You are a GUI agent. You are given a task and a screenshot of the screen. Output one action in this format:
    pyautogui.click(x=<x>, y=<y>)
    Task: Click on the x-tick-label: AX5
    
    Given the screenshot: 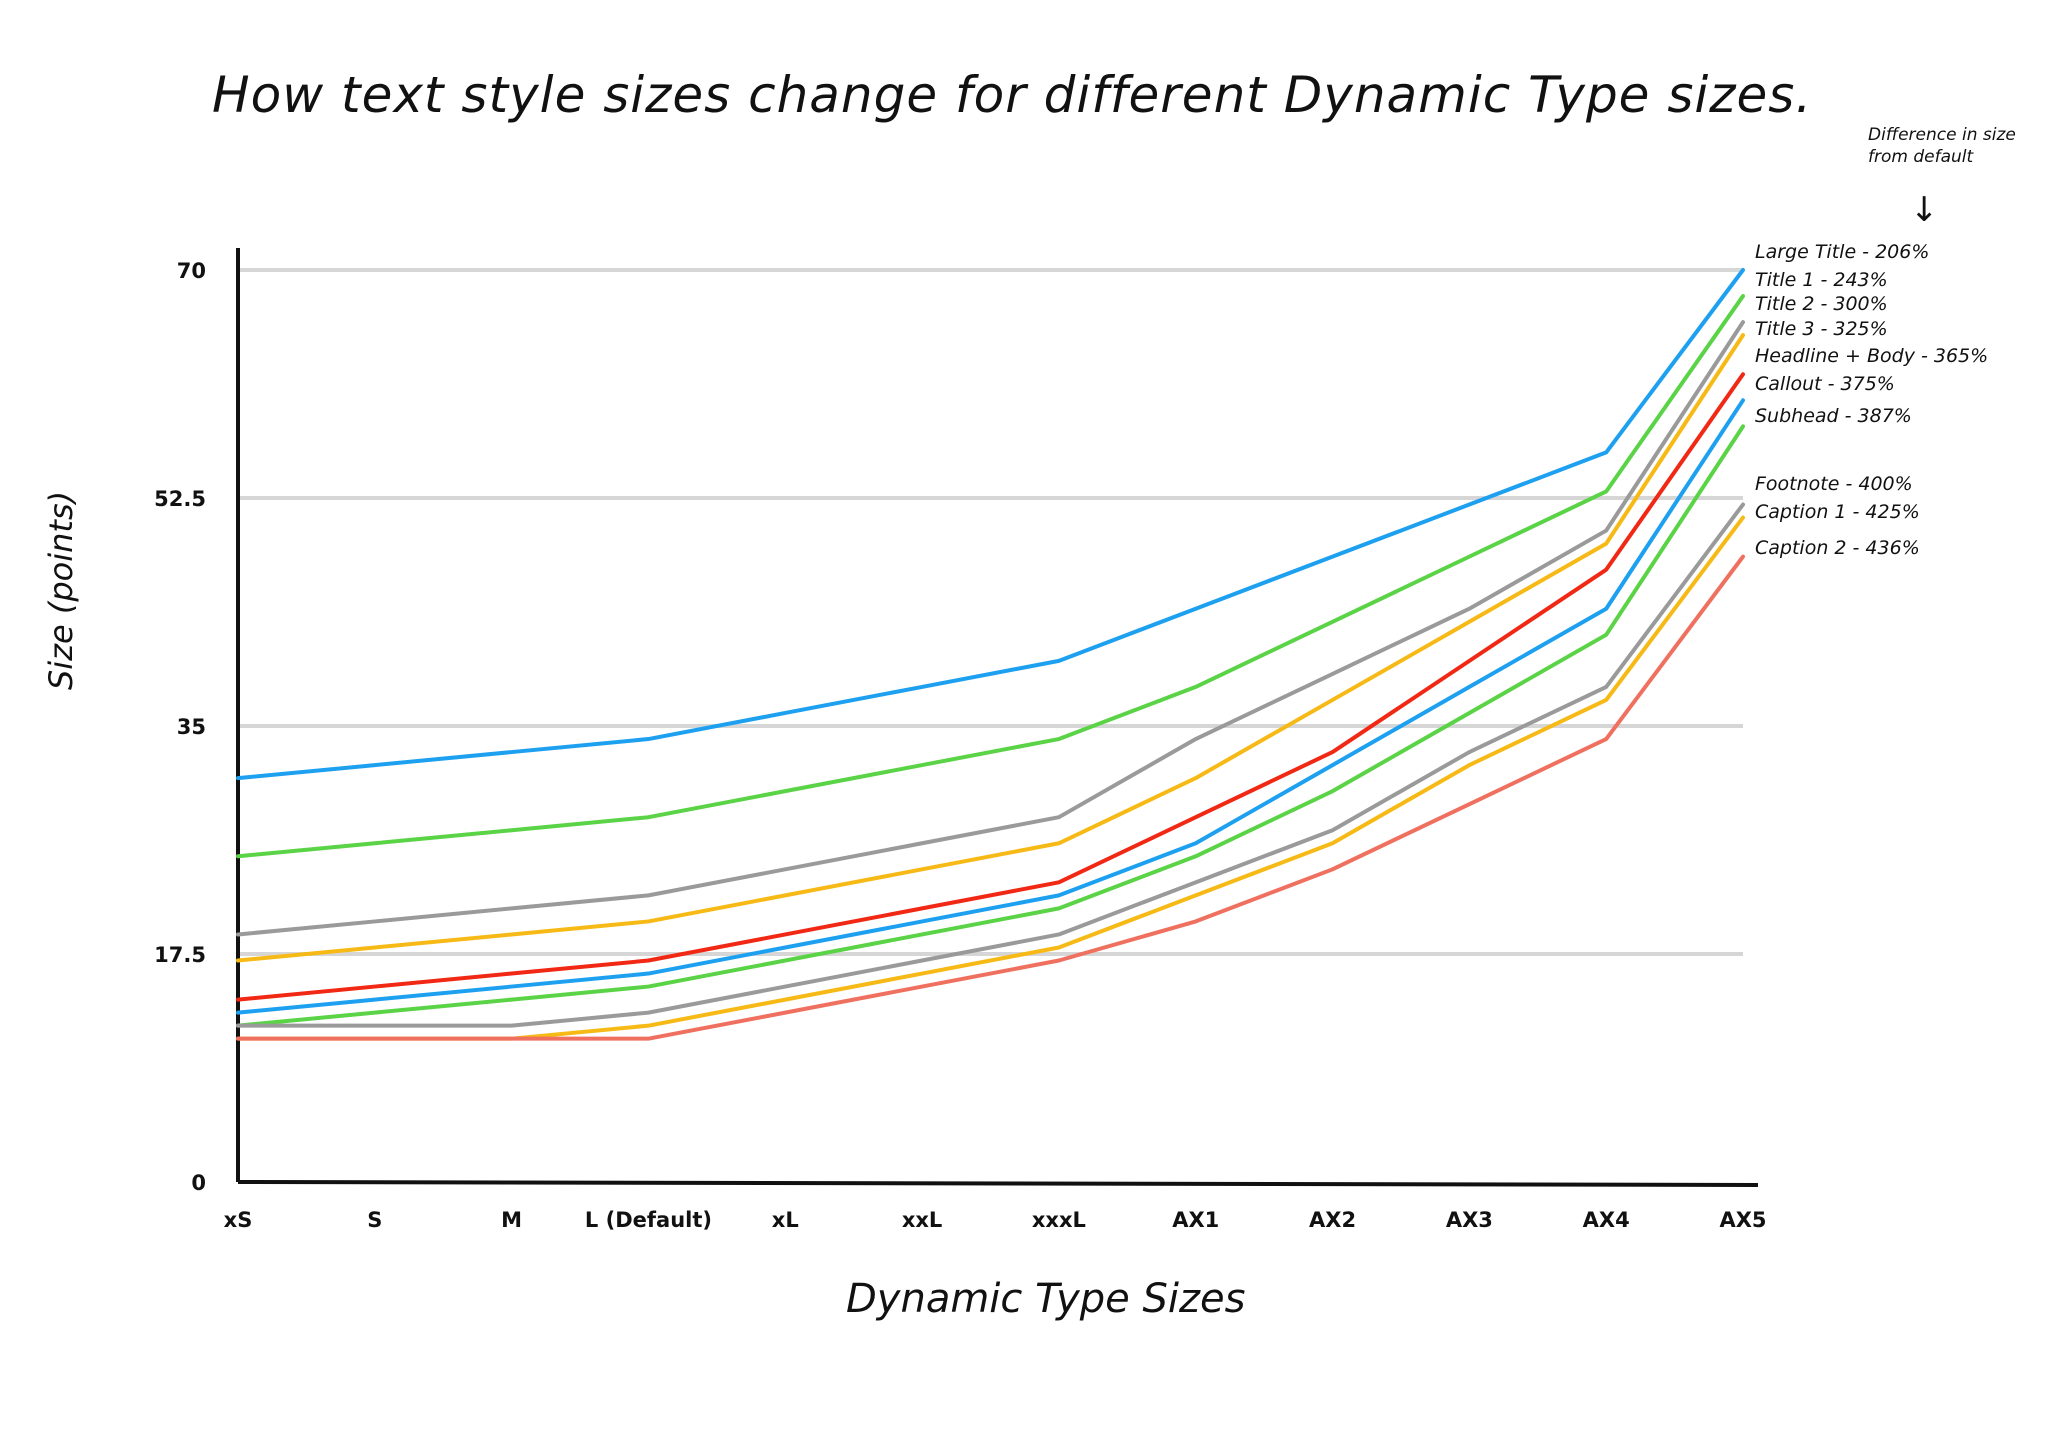 What is the action you would take?
    pyautogui.click(x=1742, y=1220)
    